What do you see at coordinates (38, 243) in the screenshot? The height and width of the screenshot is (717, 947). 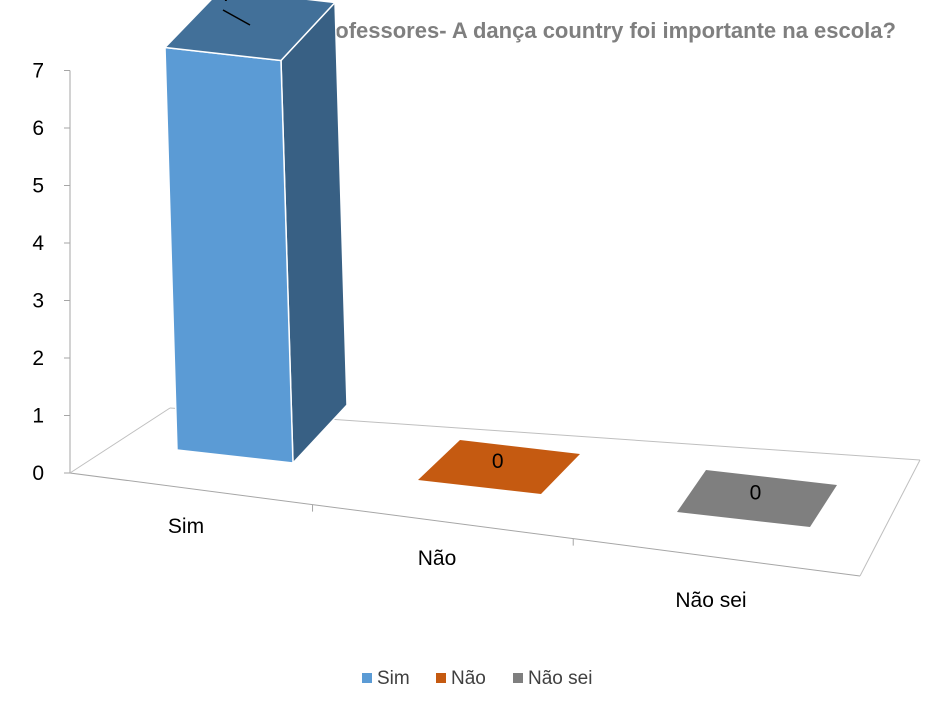 I see `y-tick-label: 4` at bounding box center [38, 243].